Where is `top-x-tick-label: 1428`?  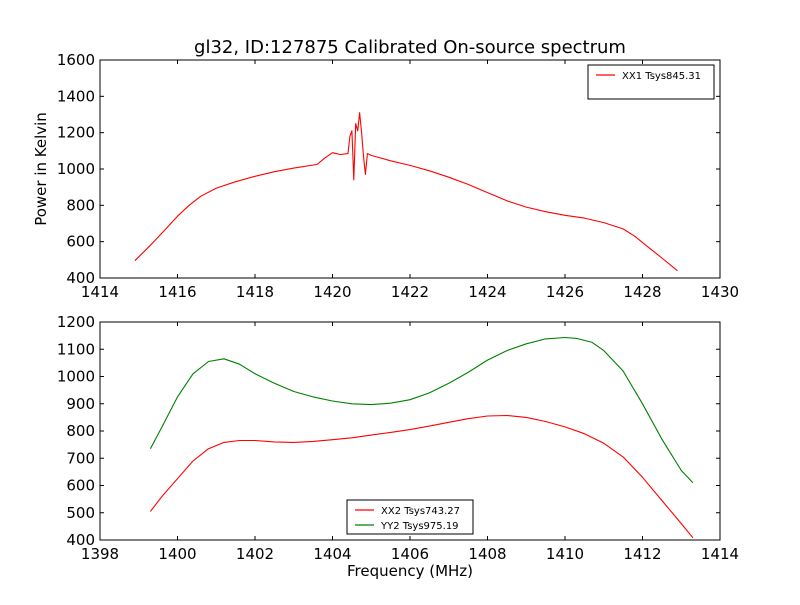
top-x-tick-label: 1428 is located at coordinates (642, 292).